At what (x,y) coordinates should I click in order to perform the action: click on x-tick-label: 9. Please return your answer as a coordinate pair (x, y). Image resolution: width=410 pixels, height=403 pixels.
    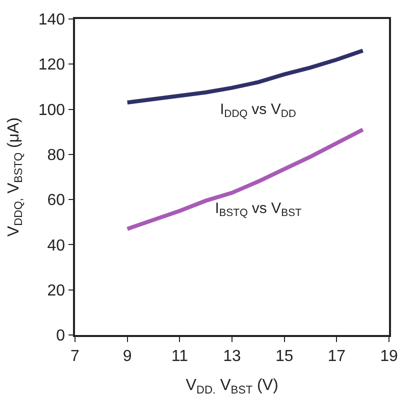
    Looking at the image, I should click on (127, 356).